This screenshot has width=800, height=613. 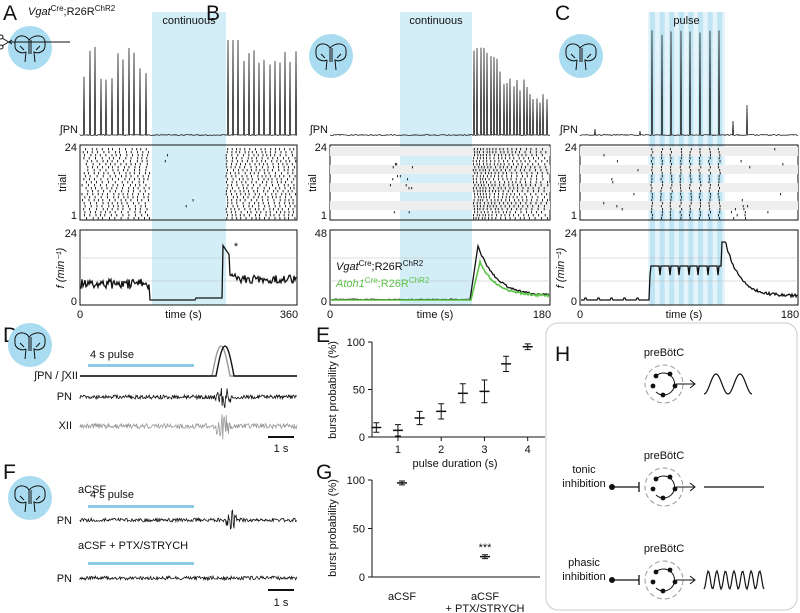 I want to click on category-label: aCSF, so click(x=402, y=597).